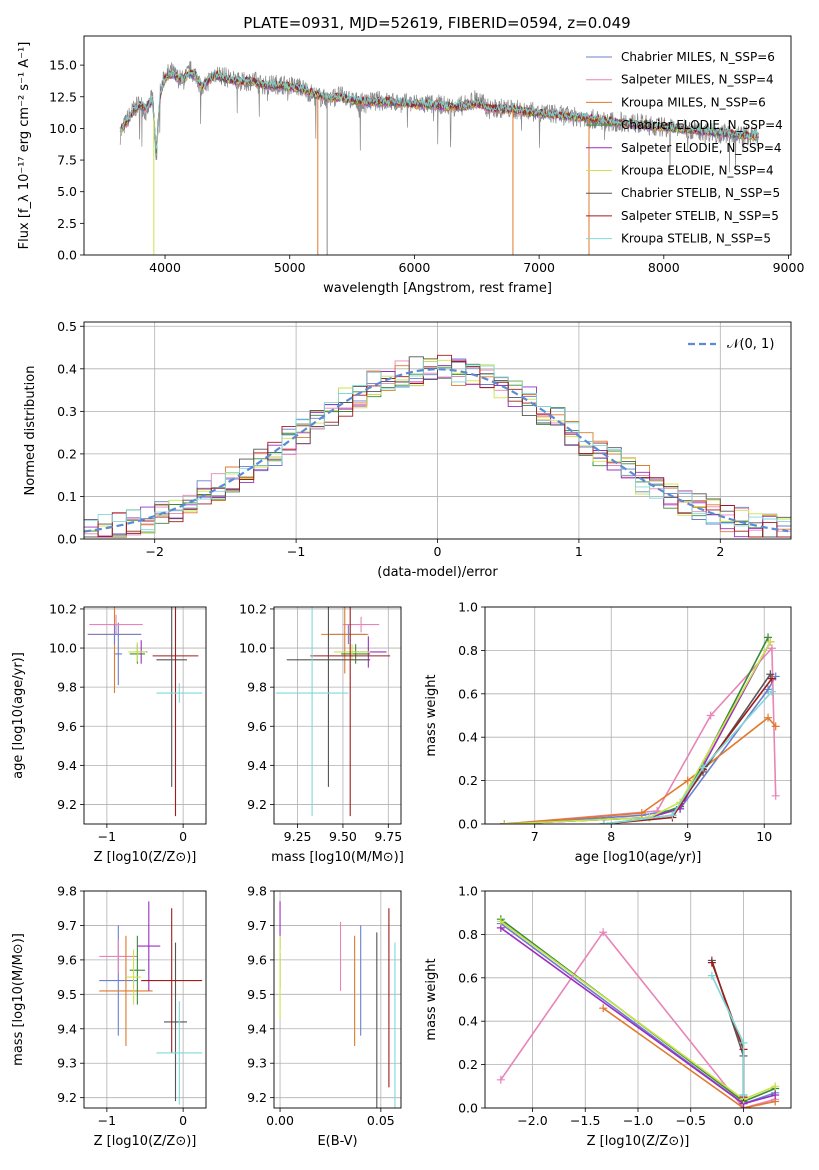 The image size is (819, 1170). I want to click on mass-vs-ebv-panel: 0.00 0.05 9.2 9.3 9.4 9.5 9.6 9.7 9.8 E(B-V), so click(324, 1016).